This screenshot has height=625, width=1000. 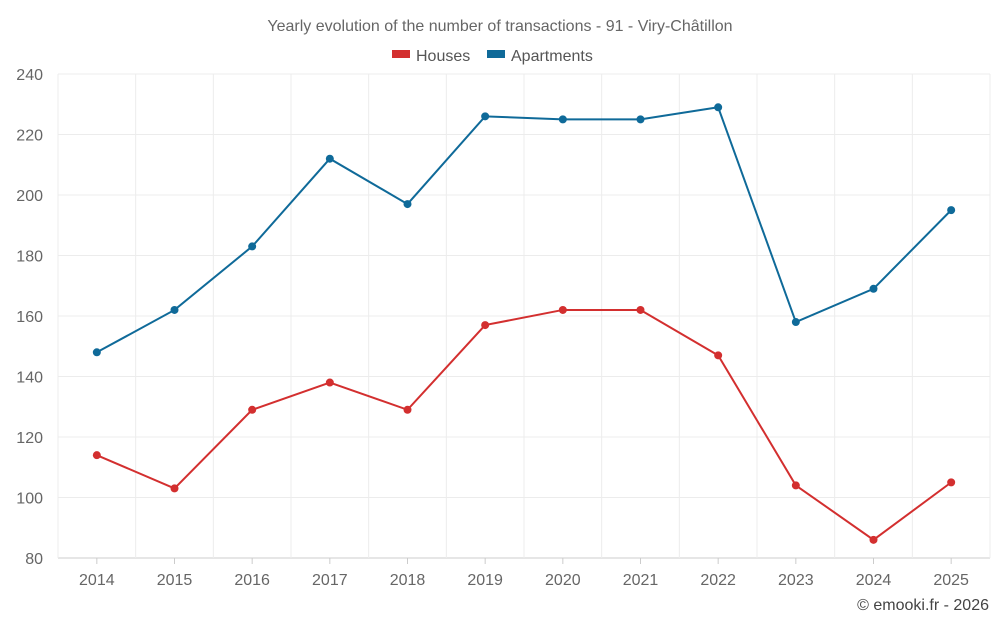 What do you see at coordinates (408, 580) in the screenshot?
I see `x-tick-label: 2018` at bounding box center [408, 580].